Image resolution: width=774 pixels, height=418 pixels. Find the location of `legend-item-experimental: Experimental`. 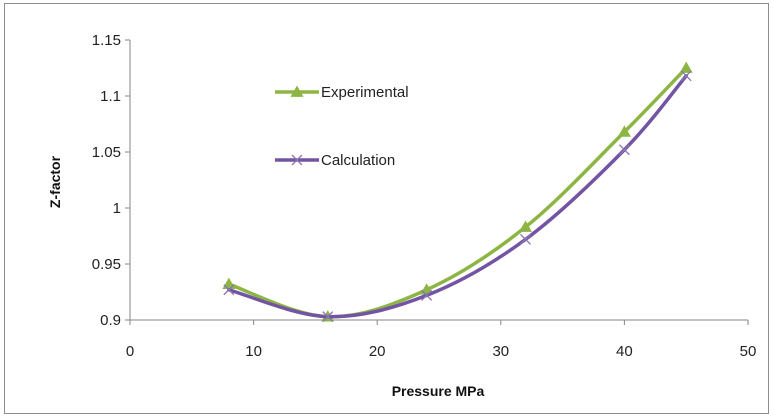

legend-item-experimental: Experimental is located at coordinates (342, 92).